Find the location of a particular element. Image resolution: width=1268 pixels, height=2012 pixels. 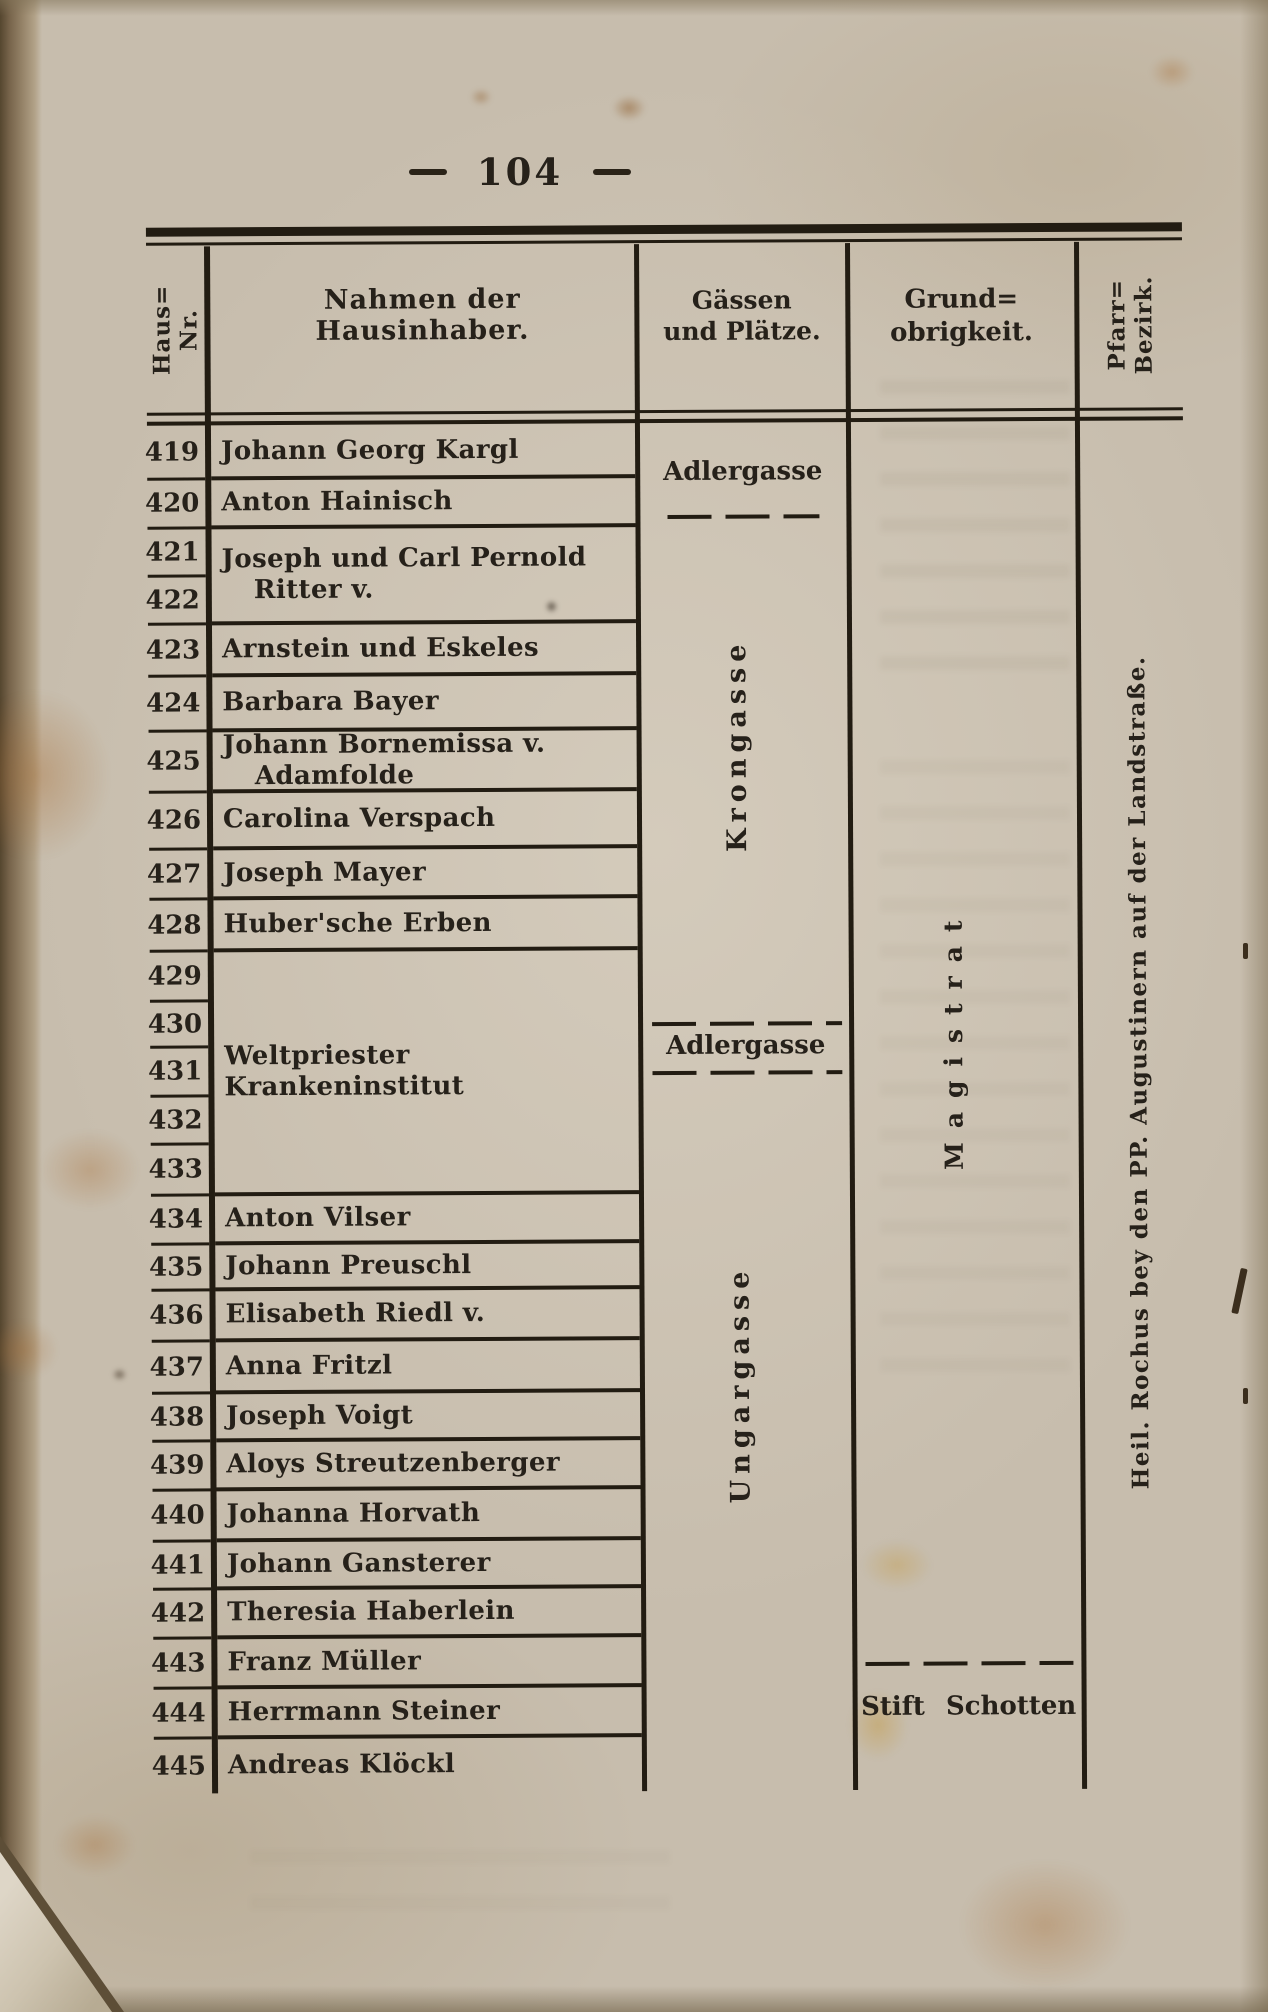

house-number-cell: 420 is located at coordinates (175, 505).